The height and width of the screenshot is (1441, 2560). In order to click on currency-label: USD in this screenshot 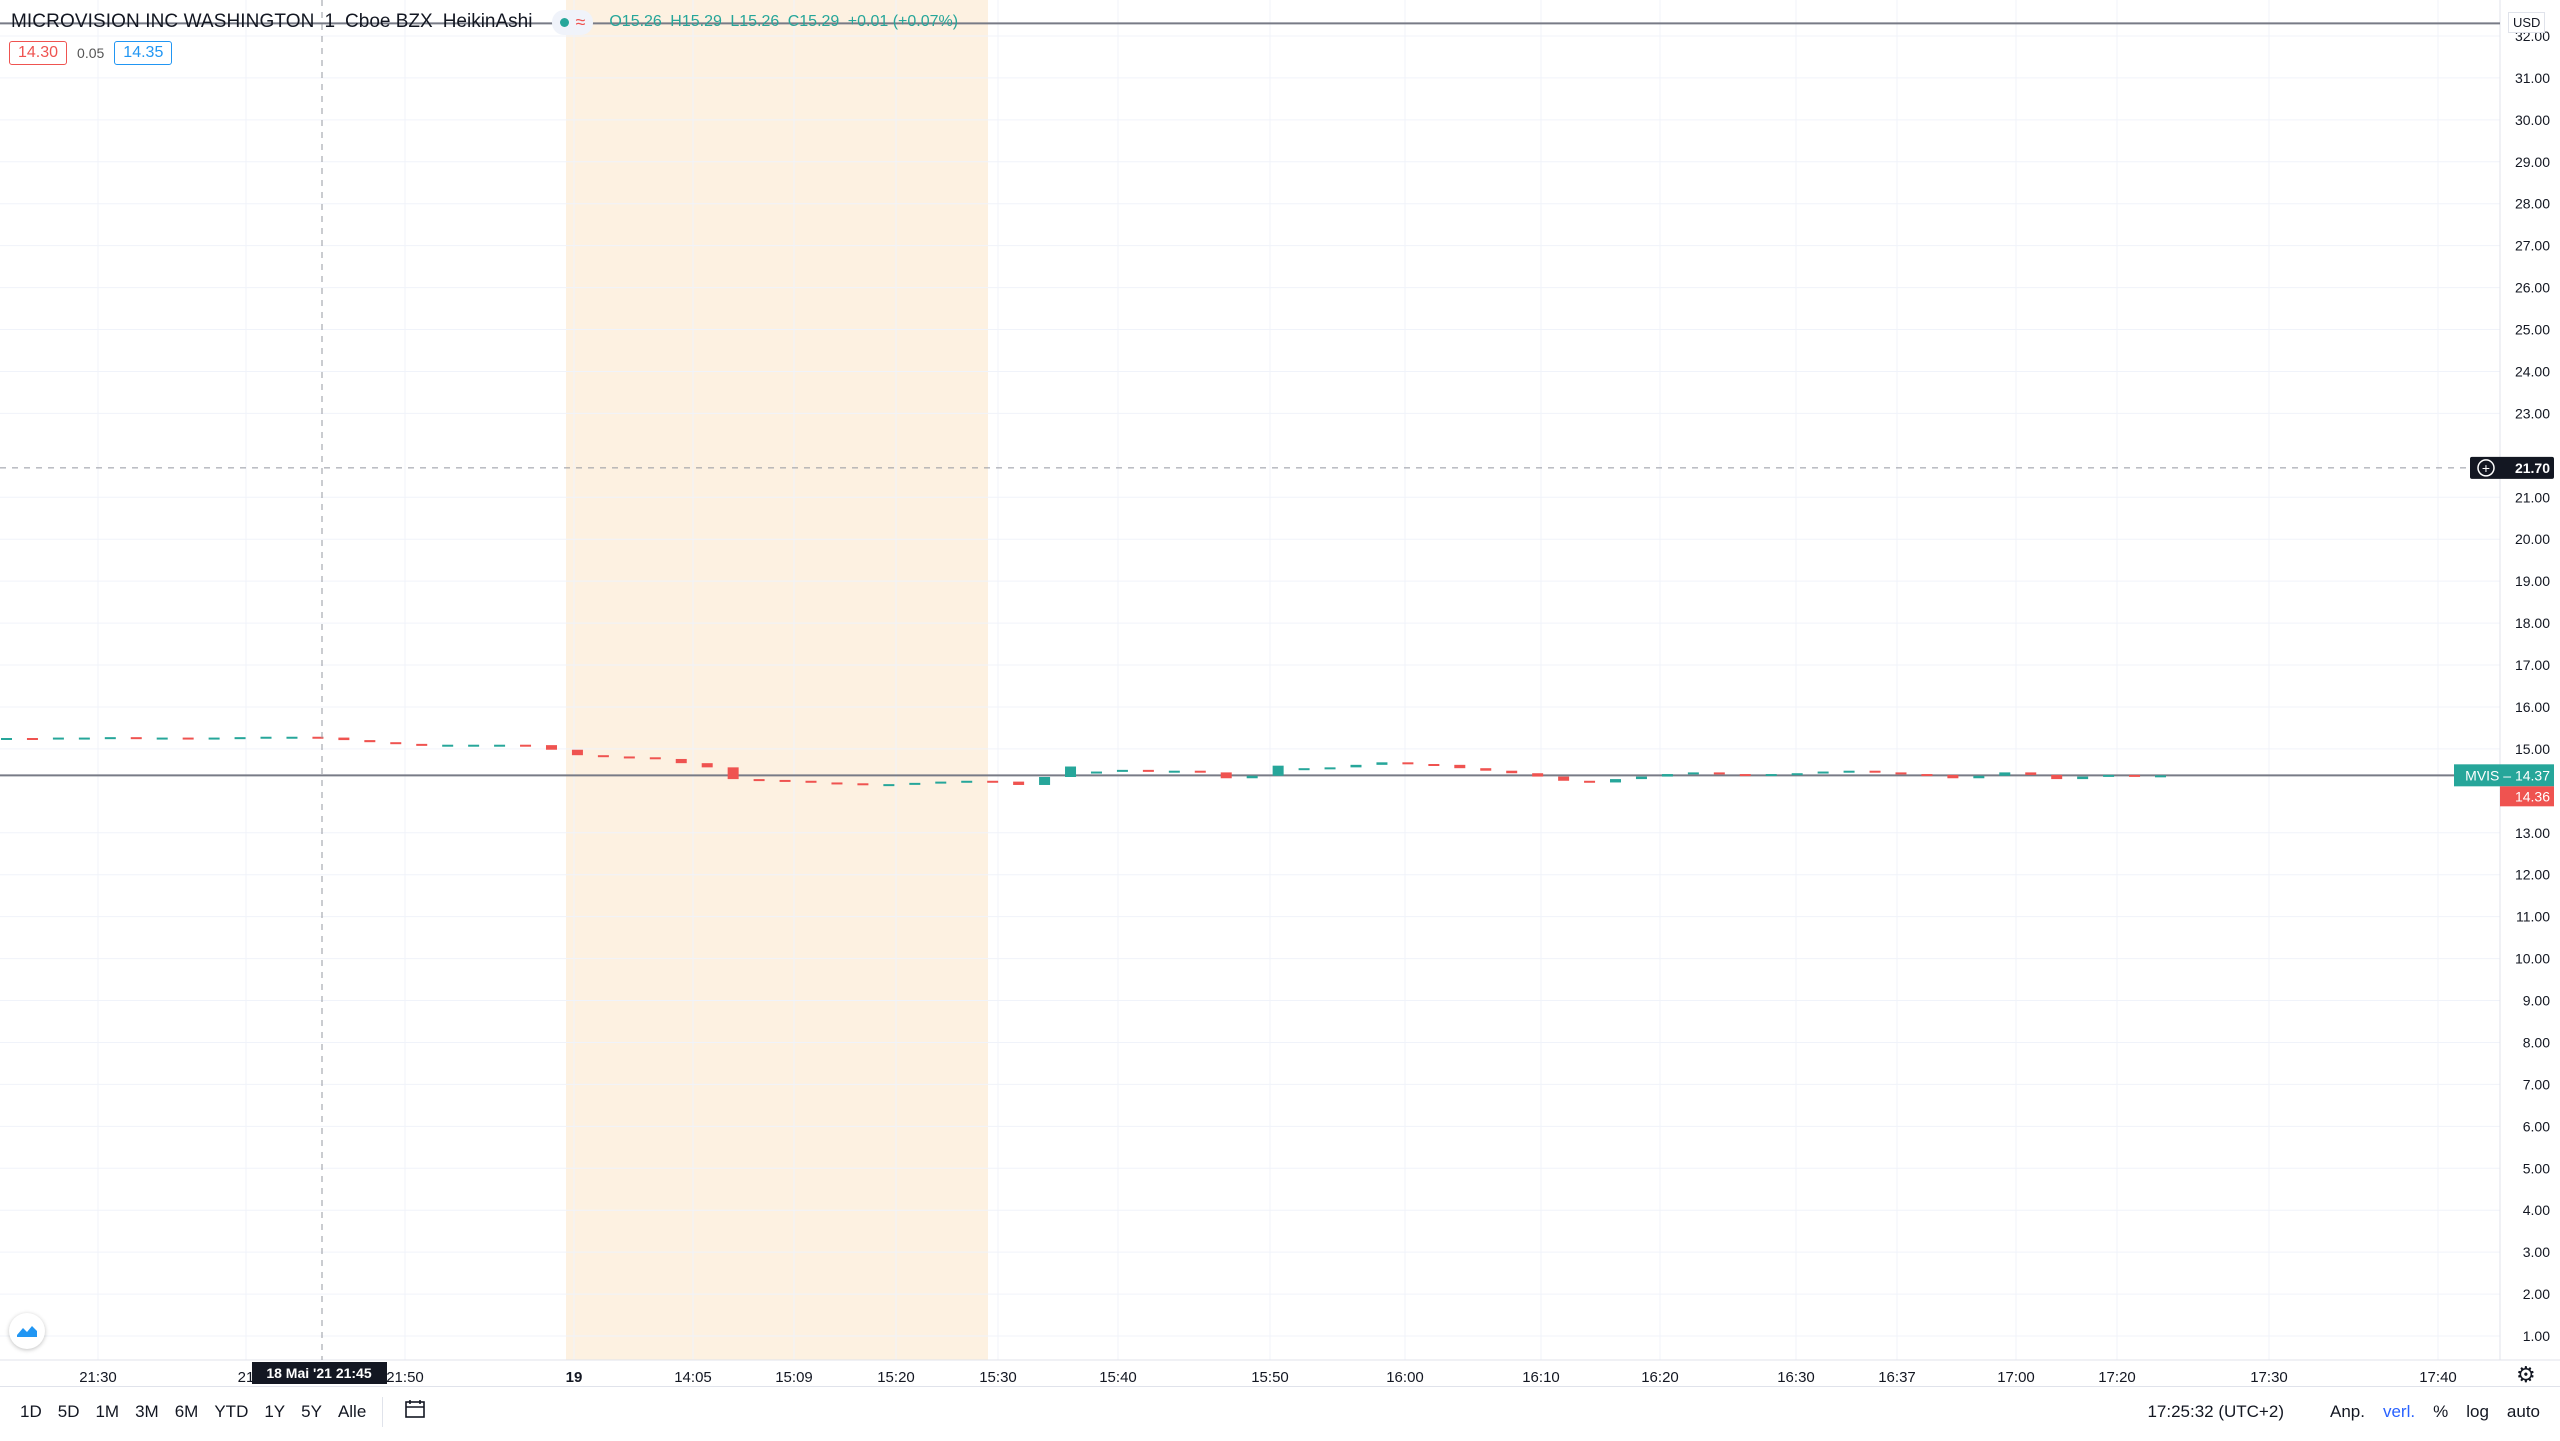, I will do `click(2527, 22)`.